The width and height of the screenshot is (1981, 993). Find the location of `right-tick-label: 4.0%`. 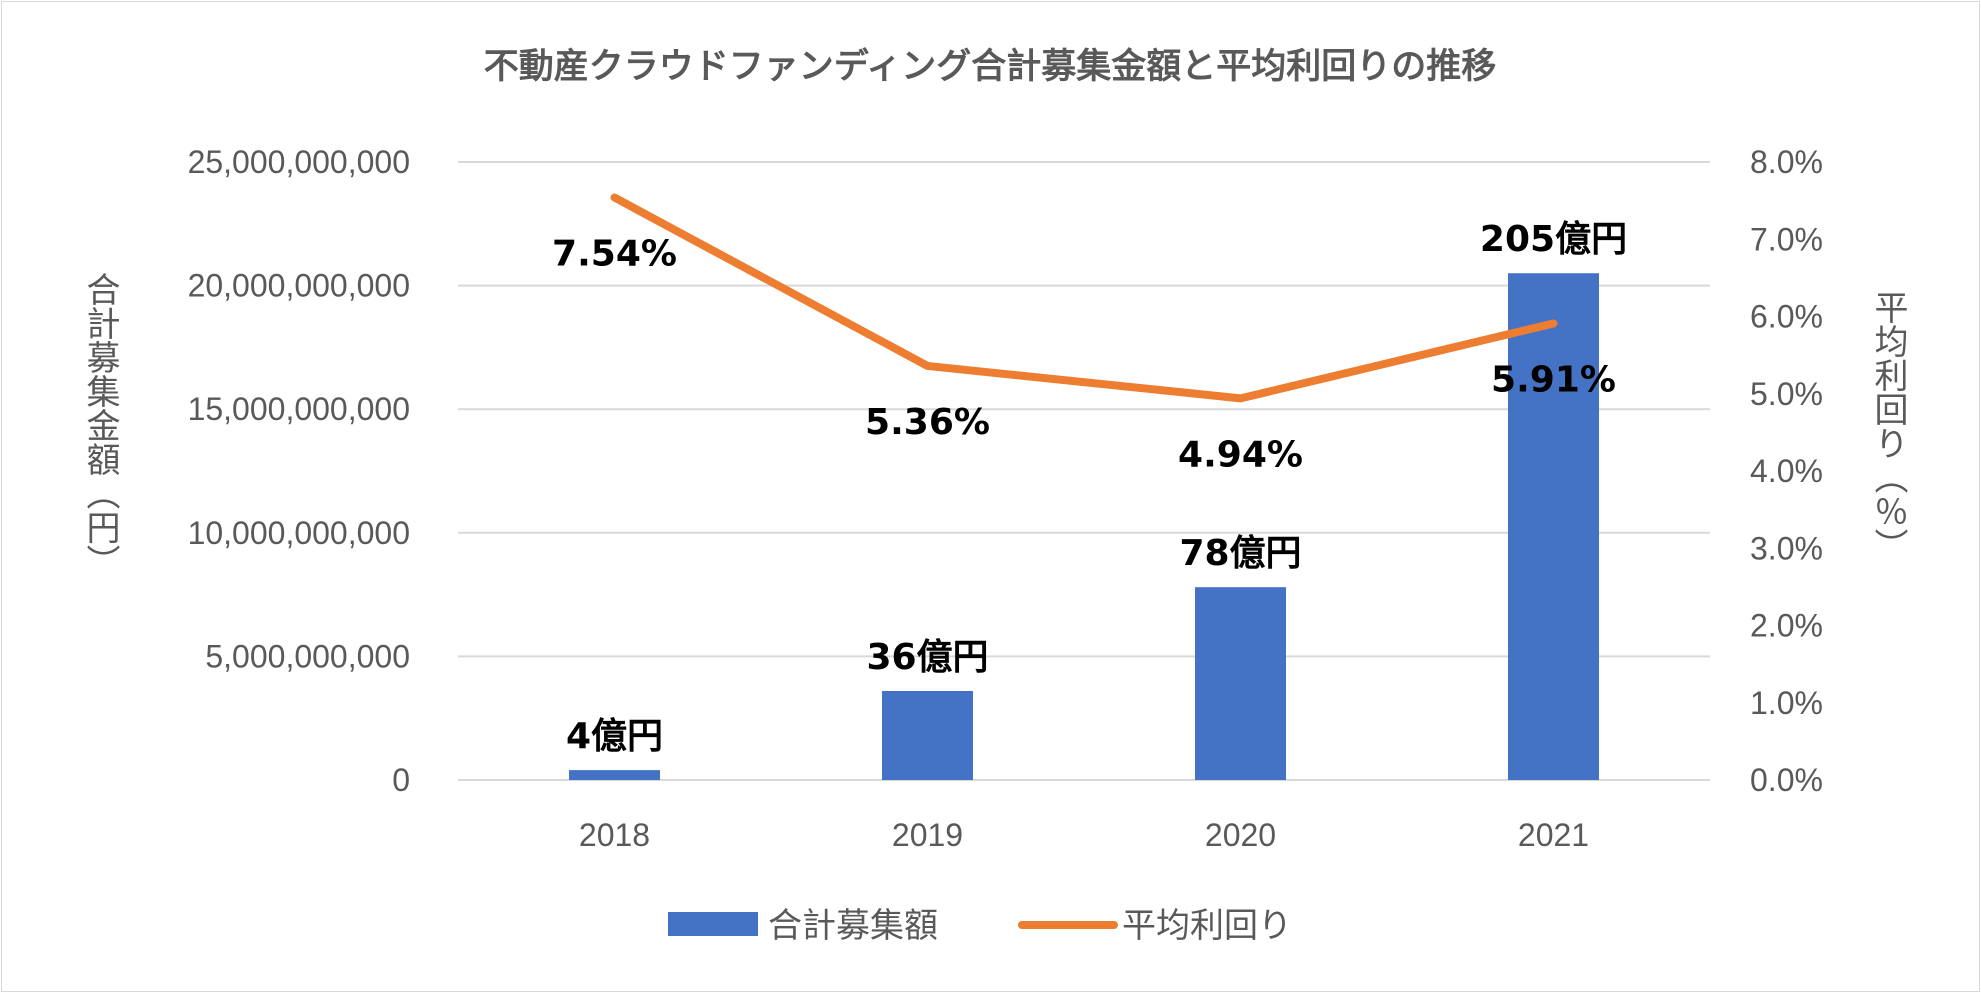

right-tick-label: 4.0% is located at coordinates (1786, 471).